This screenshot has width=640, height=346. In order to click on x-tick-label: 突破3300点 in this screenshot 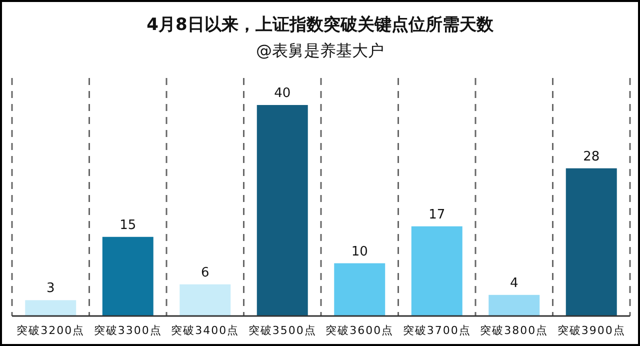, I will do `click(128, 330)`.